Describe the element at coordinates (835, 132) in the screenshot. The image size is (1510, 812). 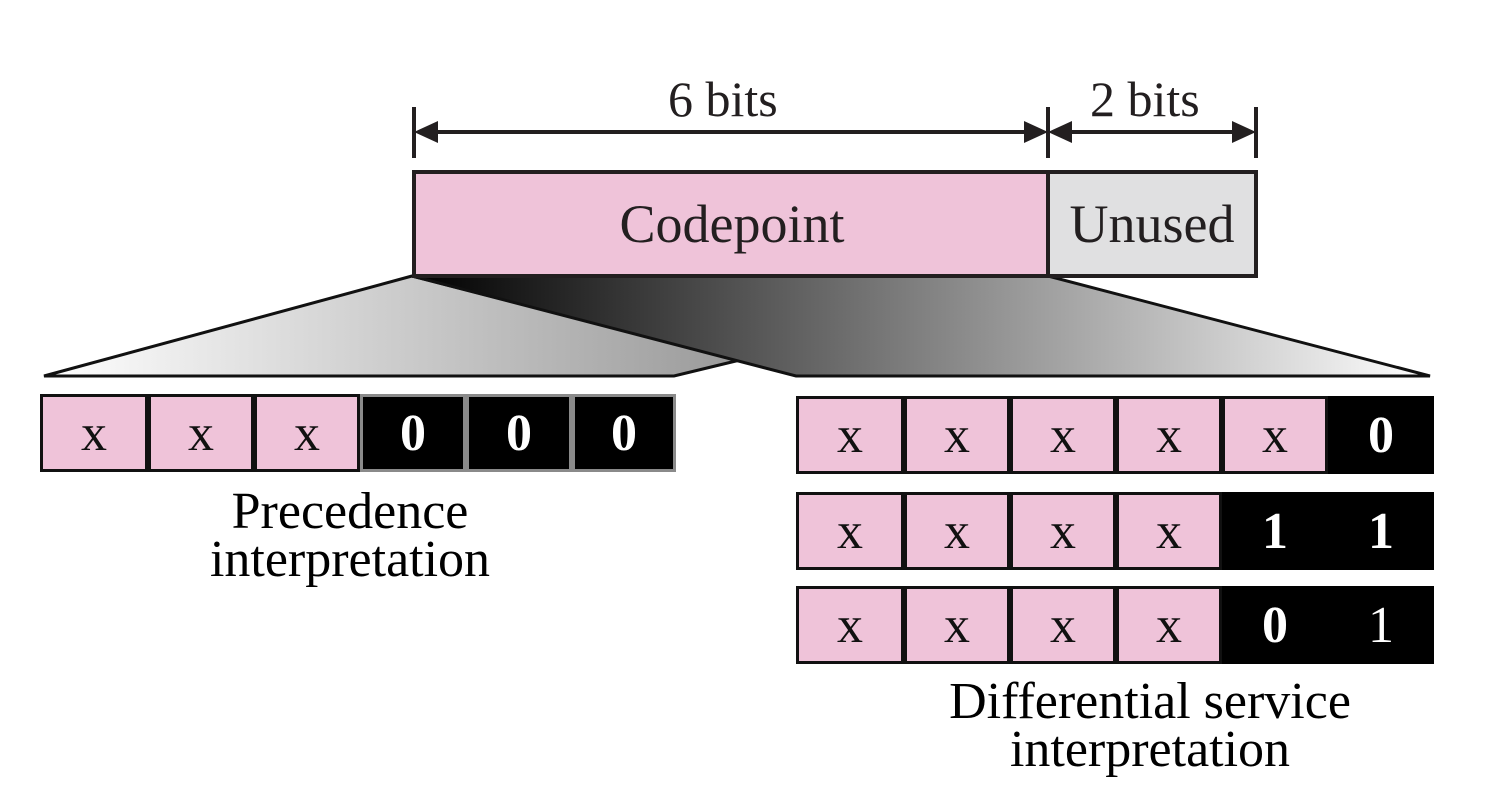
I see `six-bits-dimension` at that location.